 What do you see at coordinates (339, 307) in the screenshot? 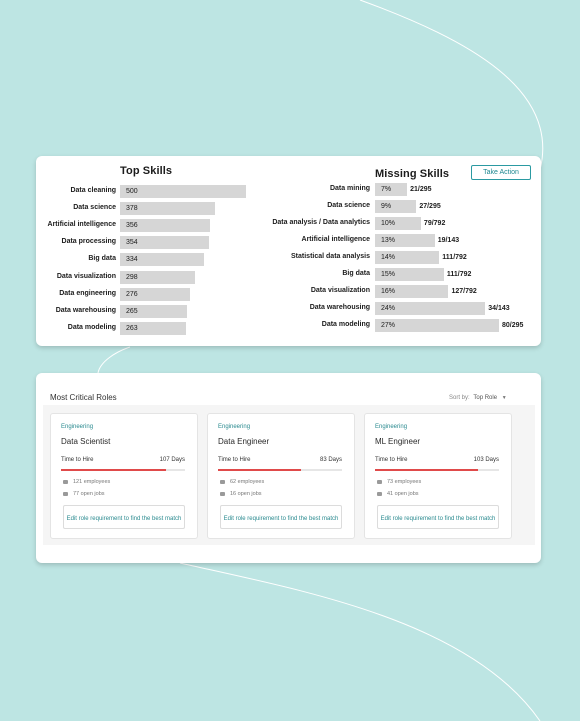
I see `missing-skill-label: Data warehousing` at bounding box center [339, 307].